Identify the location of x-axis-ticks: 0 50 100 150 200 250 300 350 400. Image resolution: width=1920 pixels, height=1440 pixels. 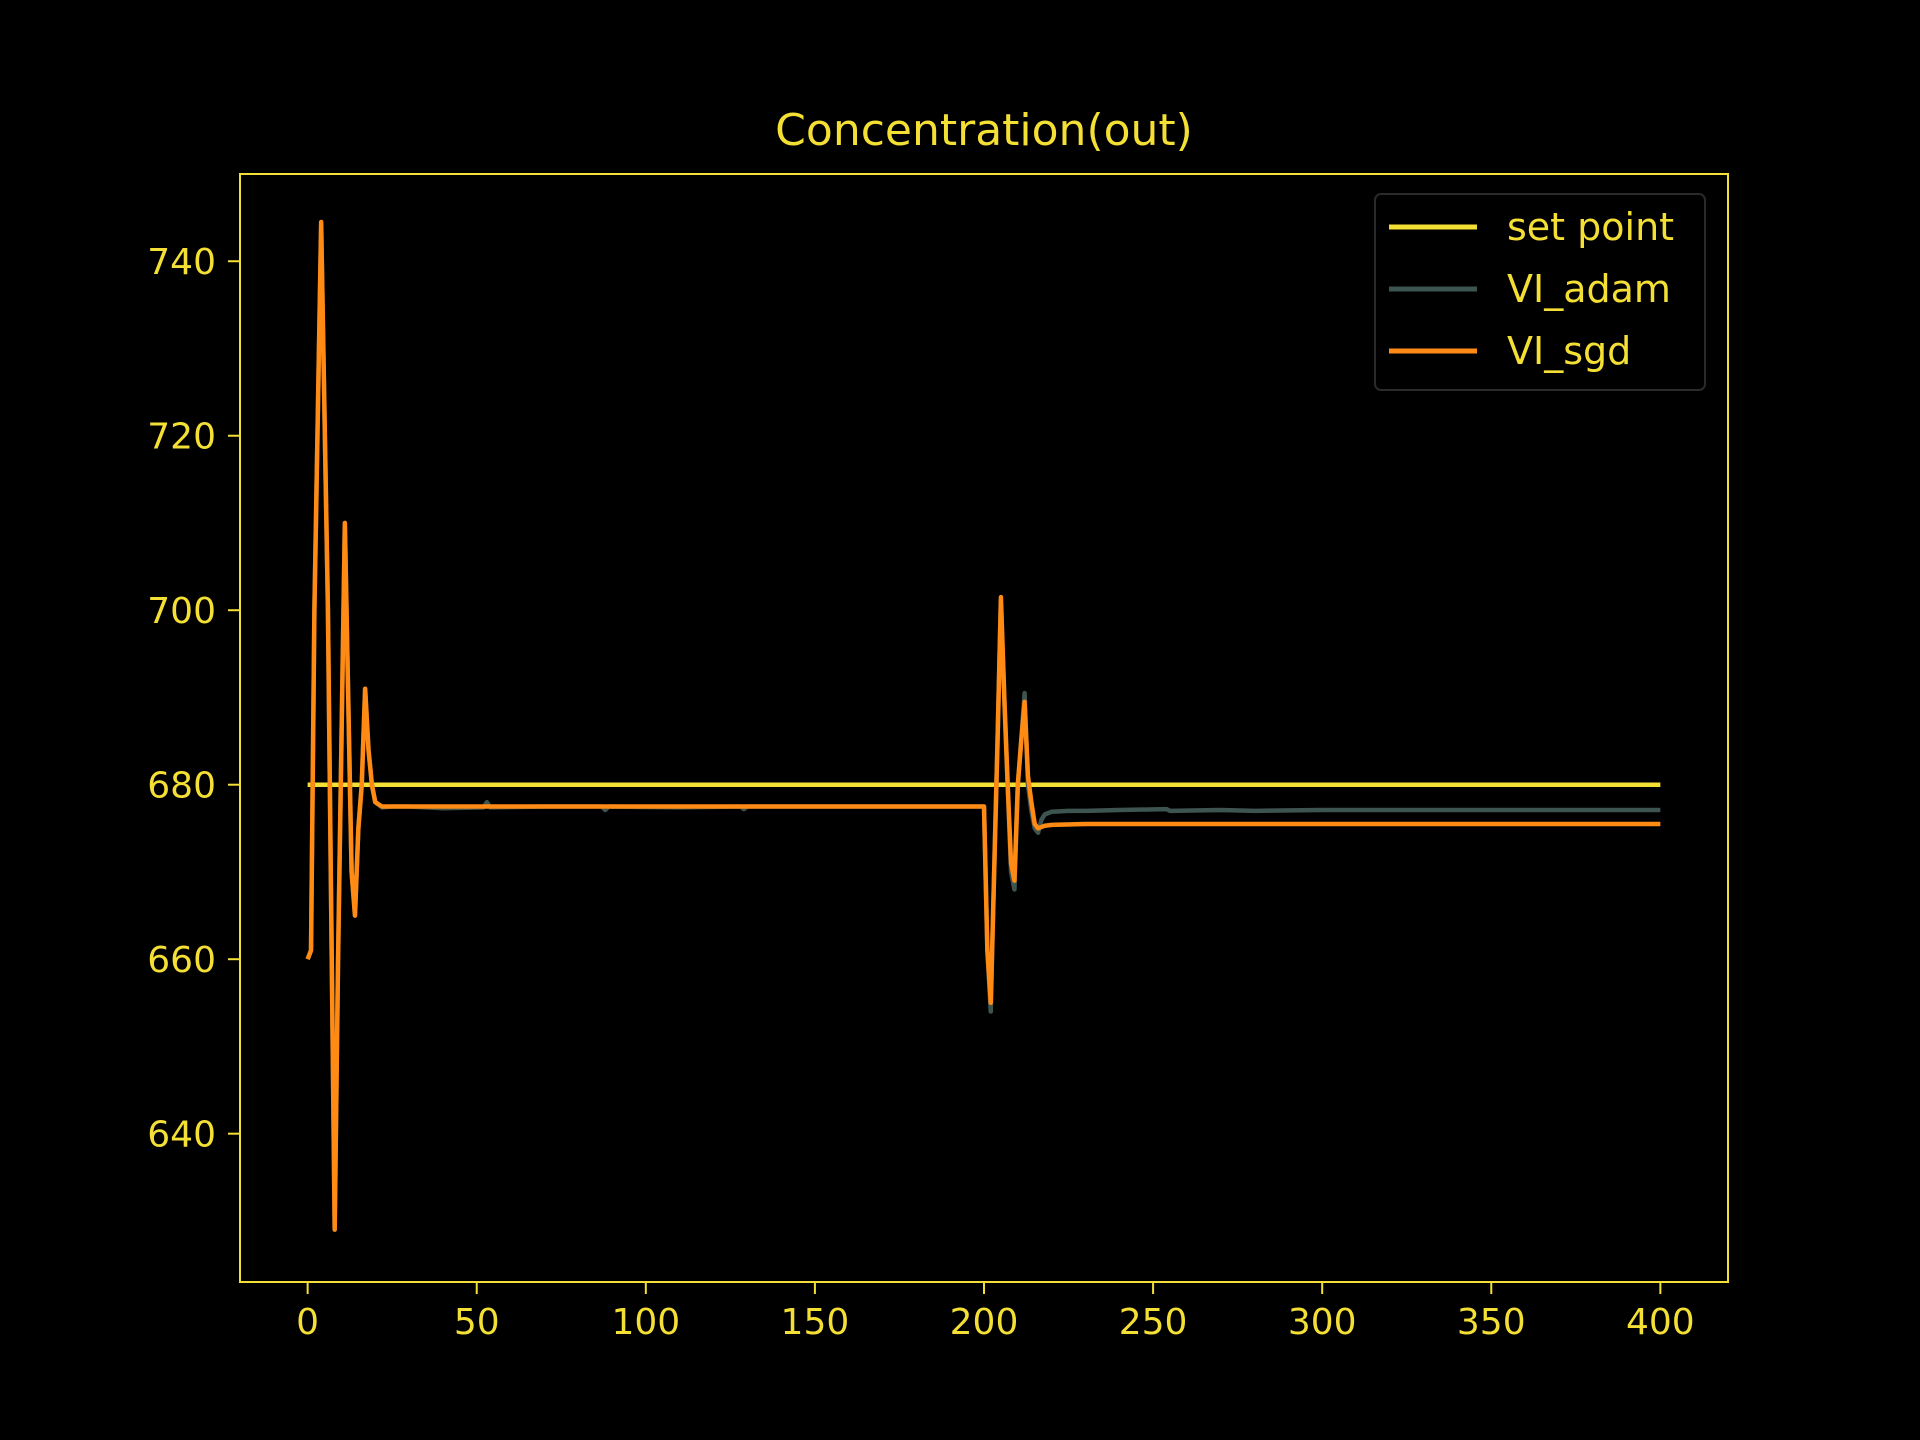
(995, 1312).